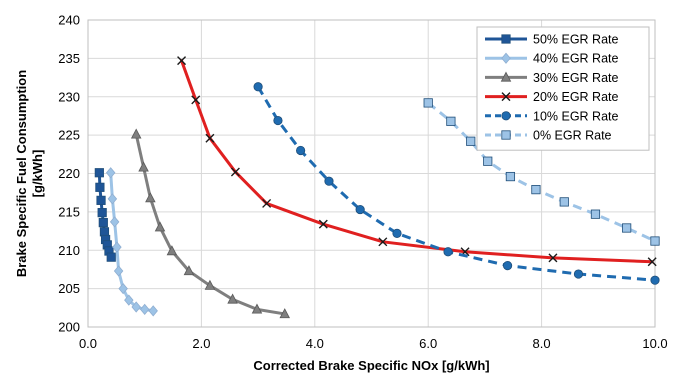 This screenshot has height=377, width=673. Describe the element at coordinates (69, 211) in the screenshot. I see `y-tick-label: 215` at that location.